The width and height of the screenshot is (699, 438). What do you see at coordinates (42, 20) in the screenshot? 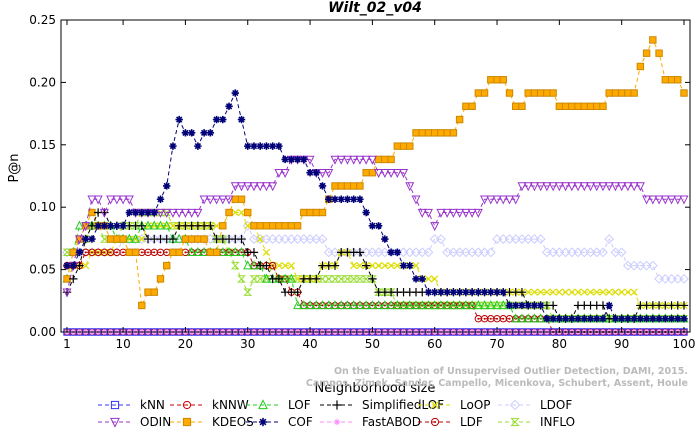
I see `y-tick-label: 0.25` at bounding box center [42, 20].